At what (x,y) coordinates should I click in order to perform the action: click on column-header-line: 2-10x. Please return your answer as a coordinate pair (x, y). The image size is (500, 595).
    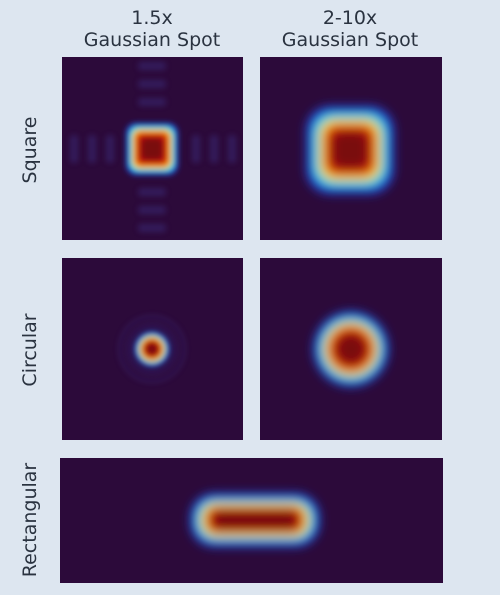
    Looking at the image, I should click on (350, 18).